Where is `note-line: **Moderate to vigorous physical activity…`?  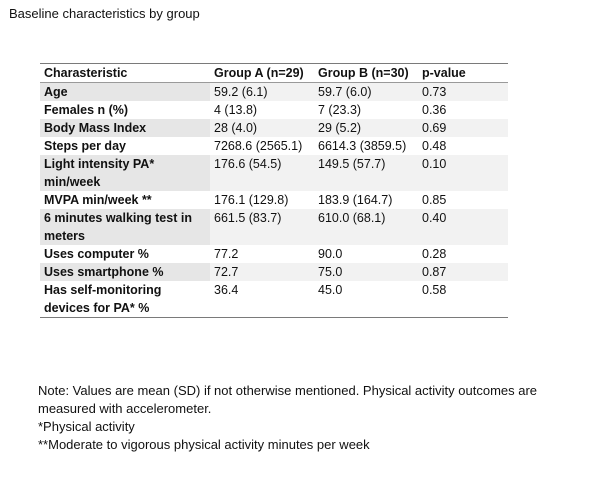
note-line: **Moderate to vigorous physical activity… is located at coordinates (204, 444).